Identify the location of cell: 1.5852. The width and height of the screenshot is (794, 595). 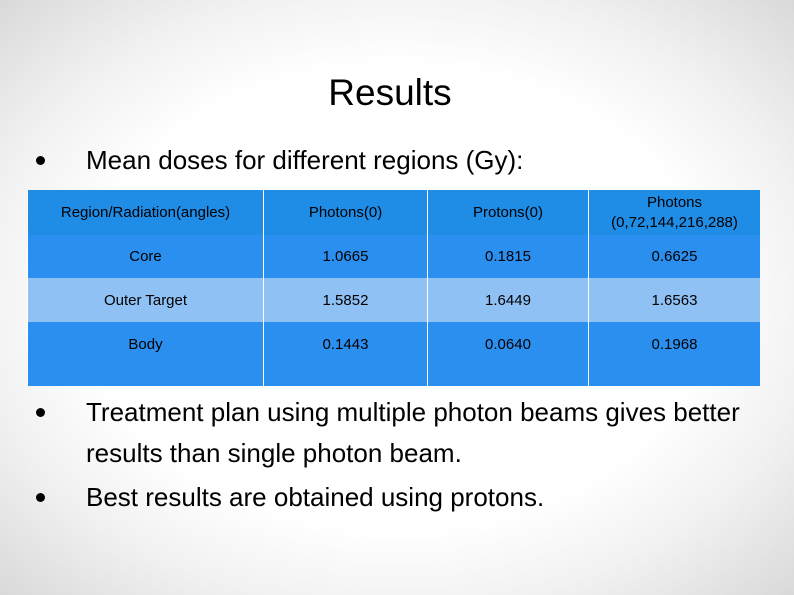
(345, 300).